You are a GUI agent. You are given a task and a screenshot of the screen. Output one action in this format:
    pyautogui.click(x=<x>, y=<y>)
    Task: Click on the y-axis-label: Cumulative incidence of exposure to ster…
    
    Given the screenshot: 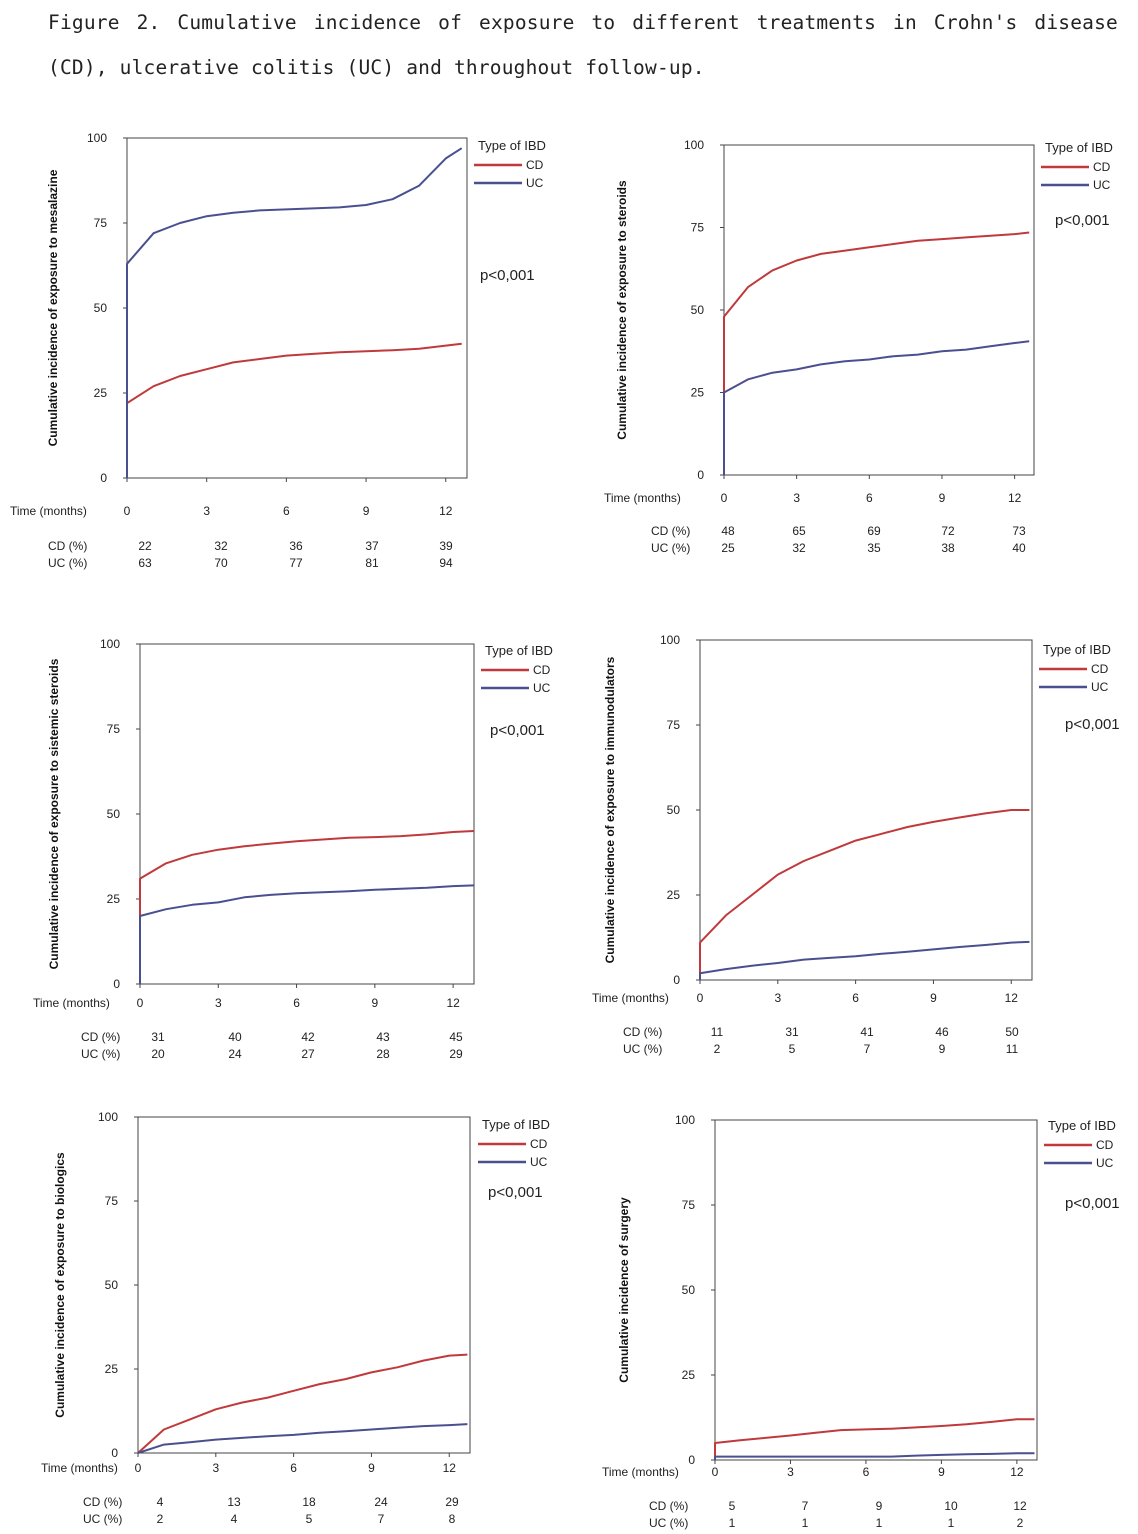 What is the action you would take?
    pyautogui.click(x=622, y=310)
    